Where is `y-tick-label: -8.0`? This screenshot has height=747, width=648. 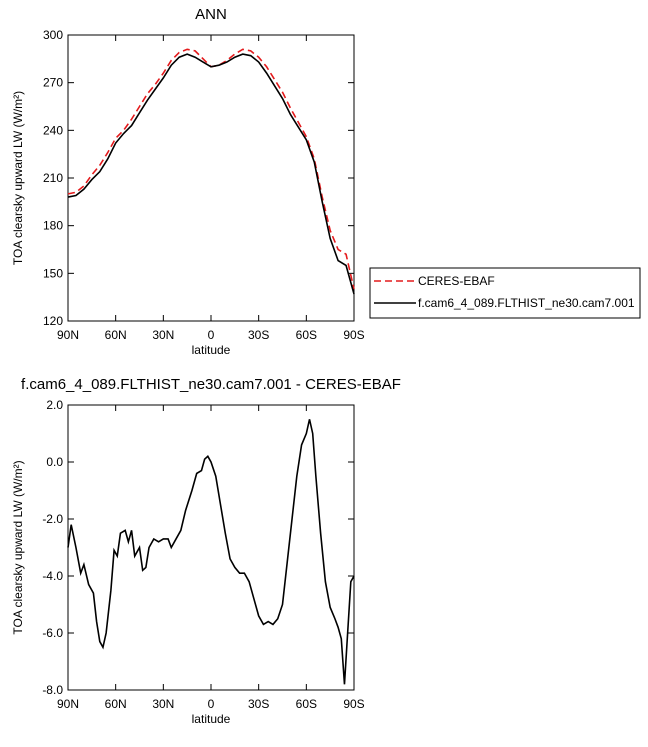 y-tick-label: -8.0 is located at coordinates (52, 690).